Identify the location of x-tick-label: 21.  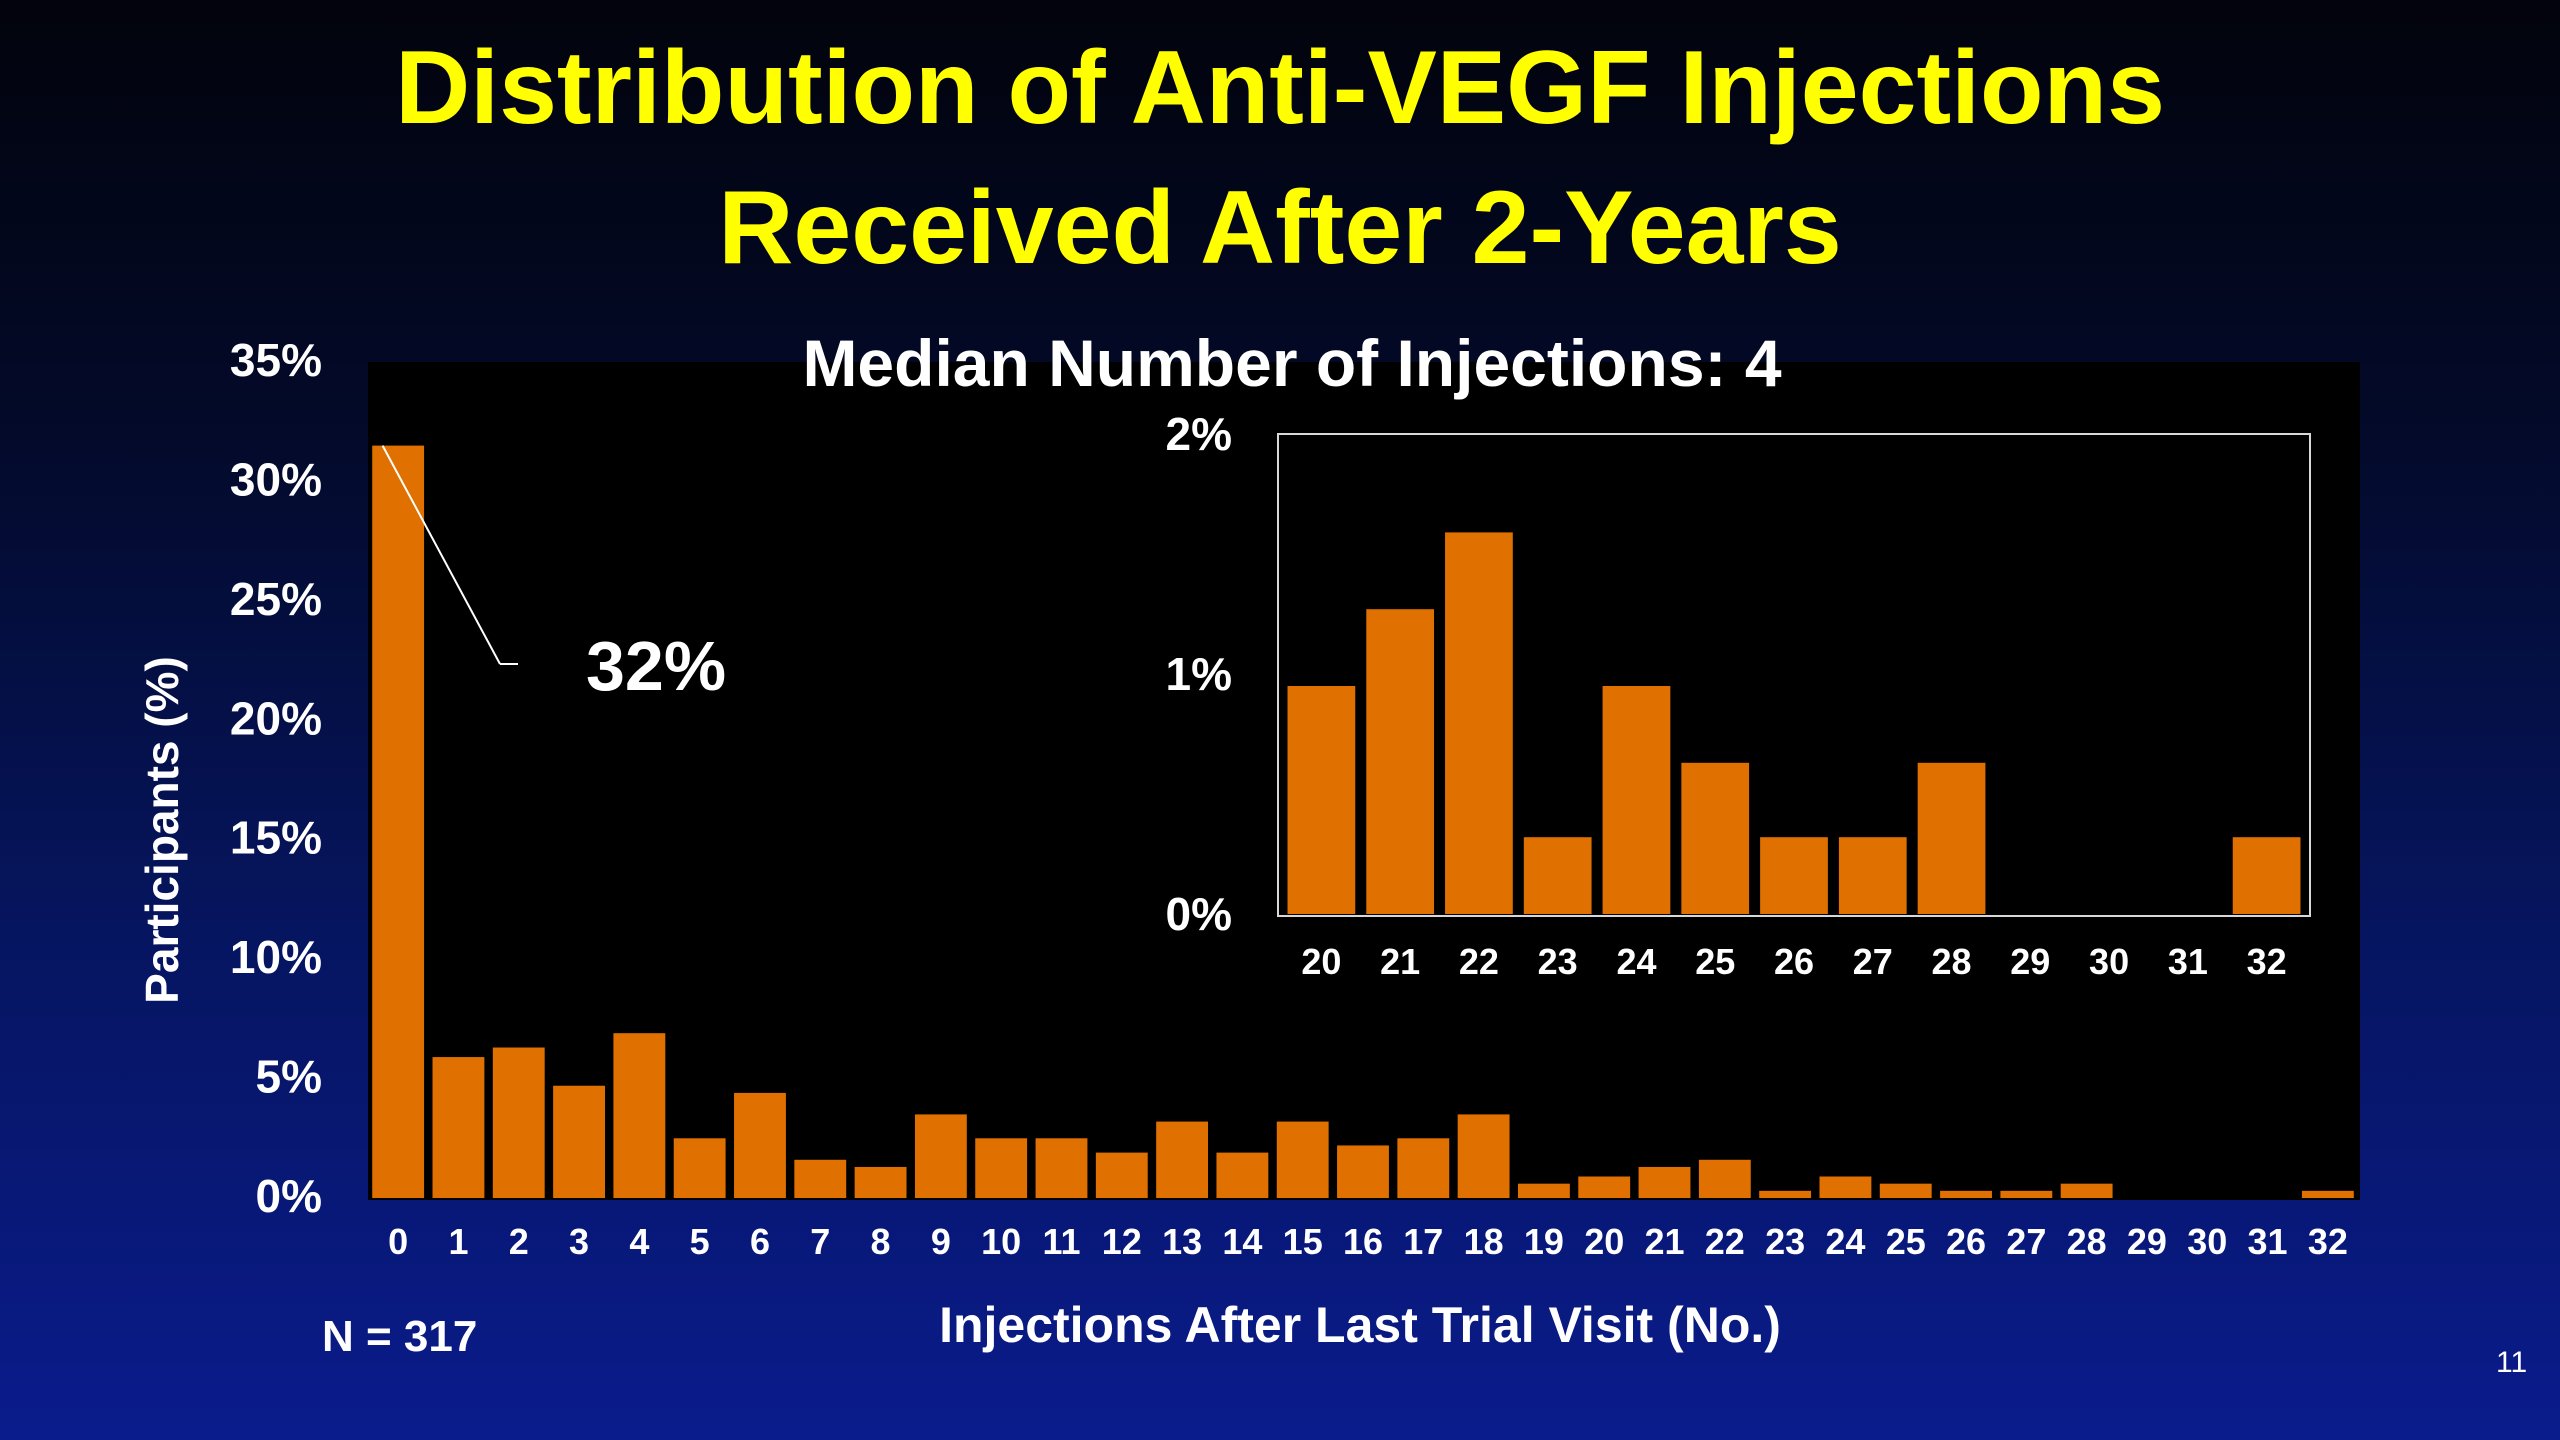
(1664, 1241).